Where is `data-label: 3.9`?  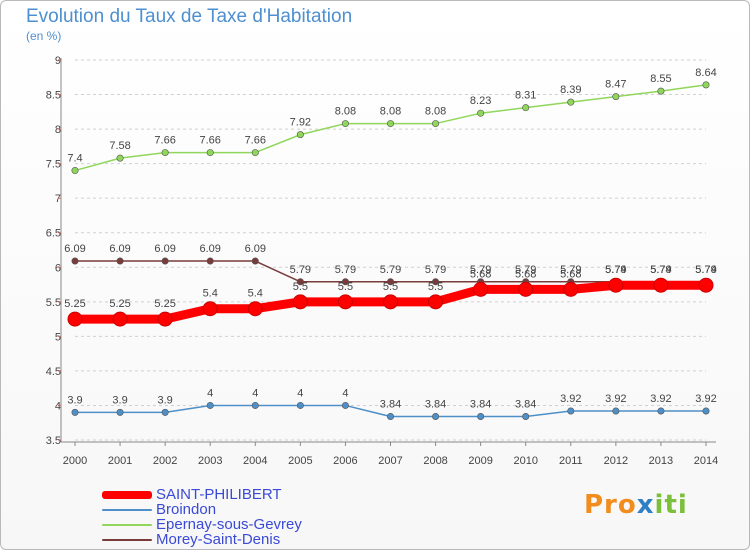
data-label: 3.9 is located at coordinates (164, 400).